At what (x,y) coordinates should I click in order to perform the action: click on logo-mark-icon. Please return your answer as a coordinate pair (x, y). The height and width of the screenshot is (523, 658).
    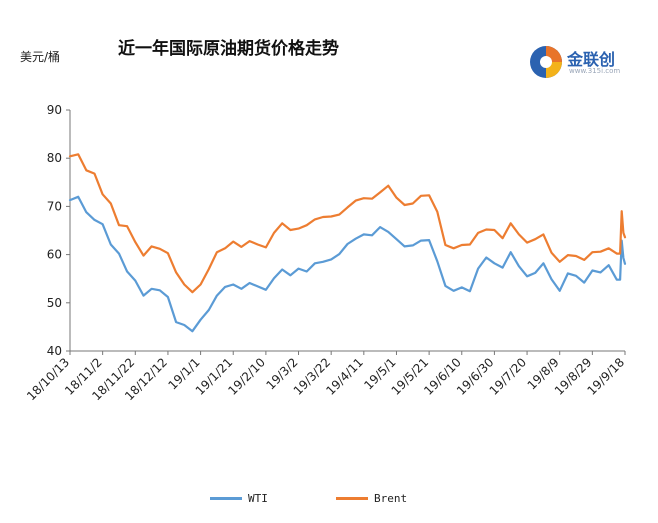
    Looking at the image, I should click on (546, 62).